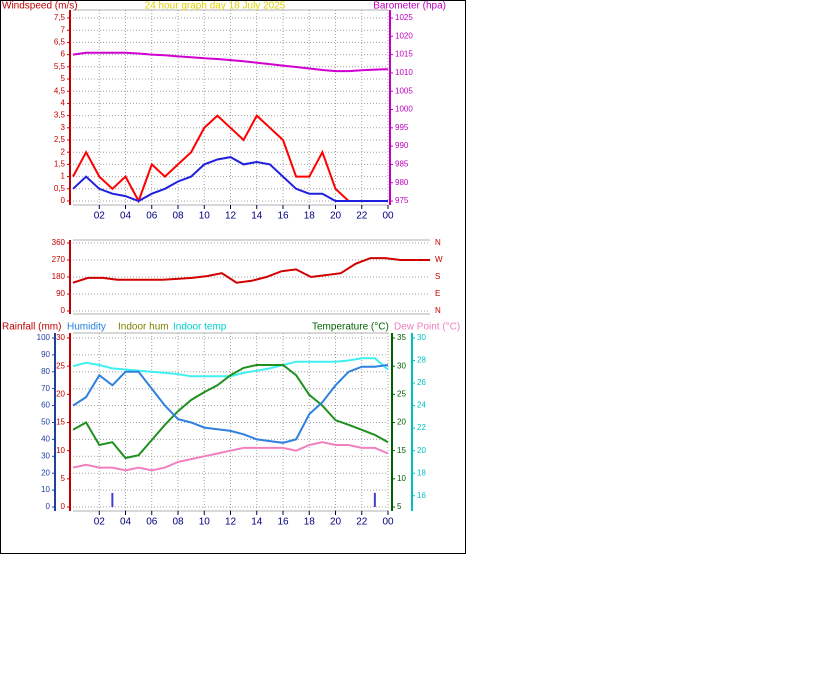 Image resolution: width=816 pixels, height=683 pixels. I want to click on y-tick-label: 975, so click(402, 200).